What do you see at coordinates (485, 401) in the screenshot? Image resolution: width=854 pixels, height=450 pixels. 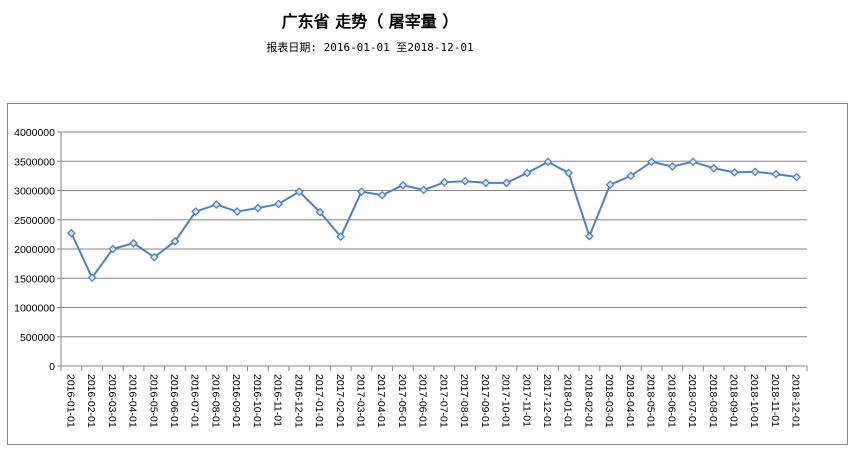 I see `x-tick-label: 2017-09-01` at bounding box center [485, 401].